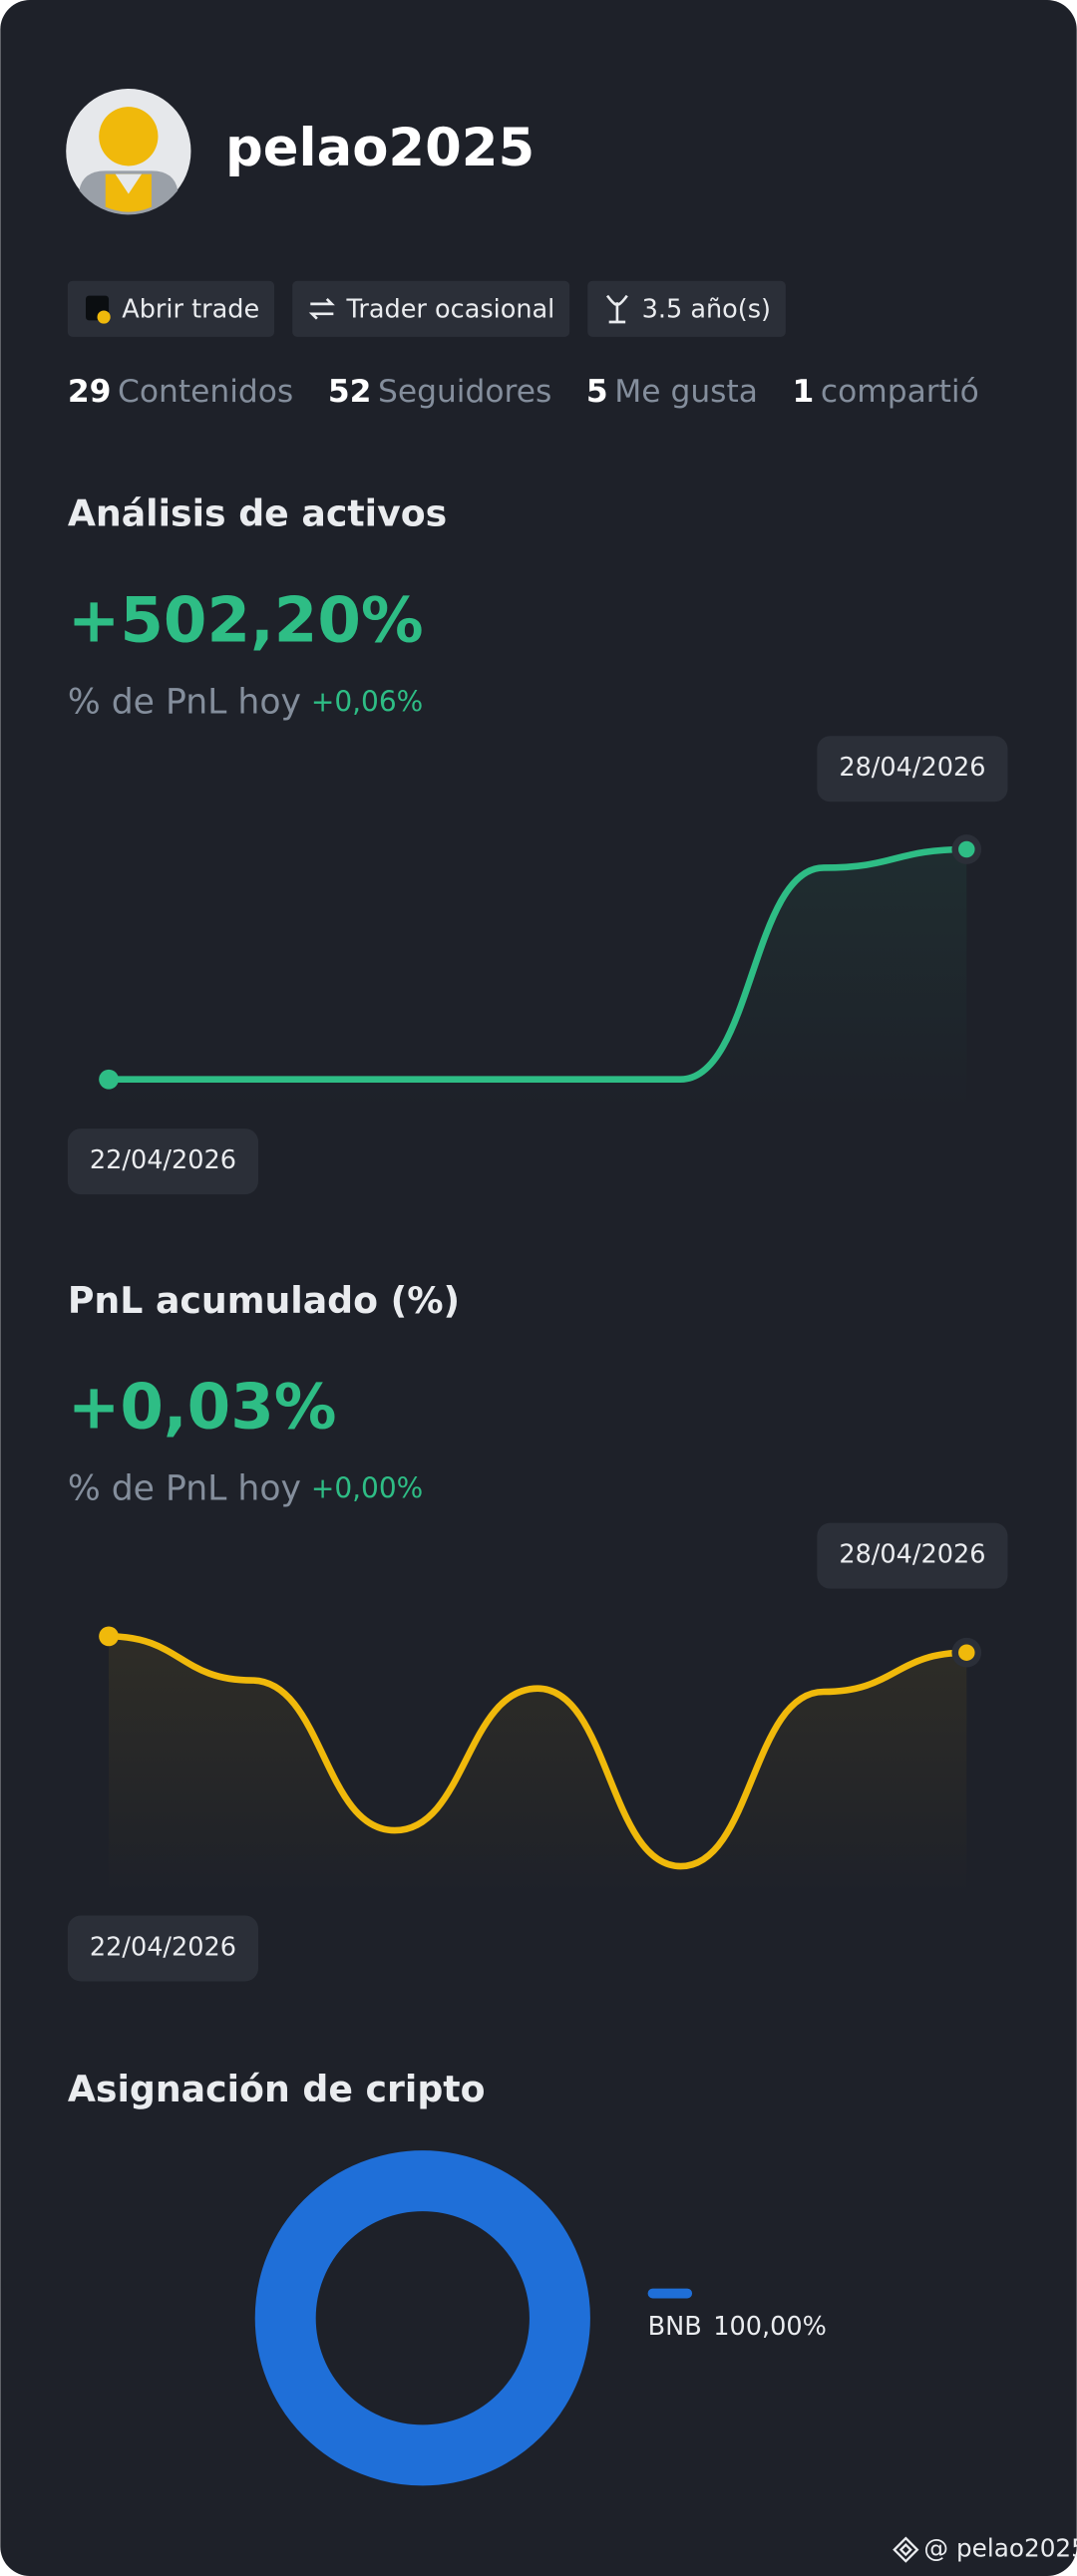 Image resolution: width=1077 pixels, height=2576 pixels. I want to click on donut-segment, so click(422, 2318).